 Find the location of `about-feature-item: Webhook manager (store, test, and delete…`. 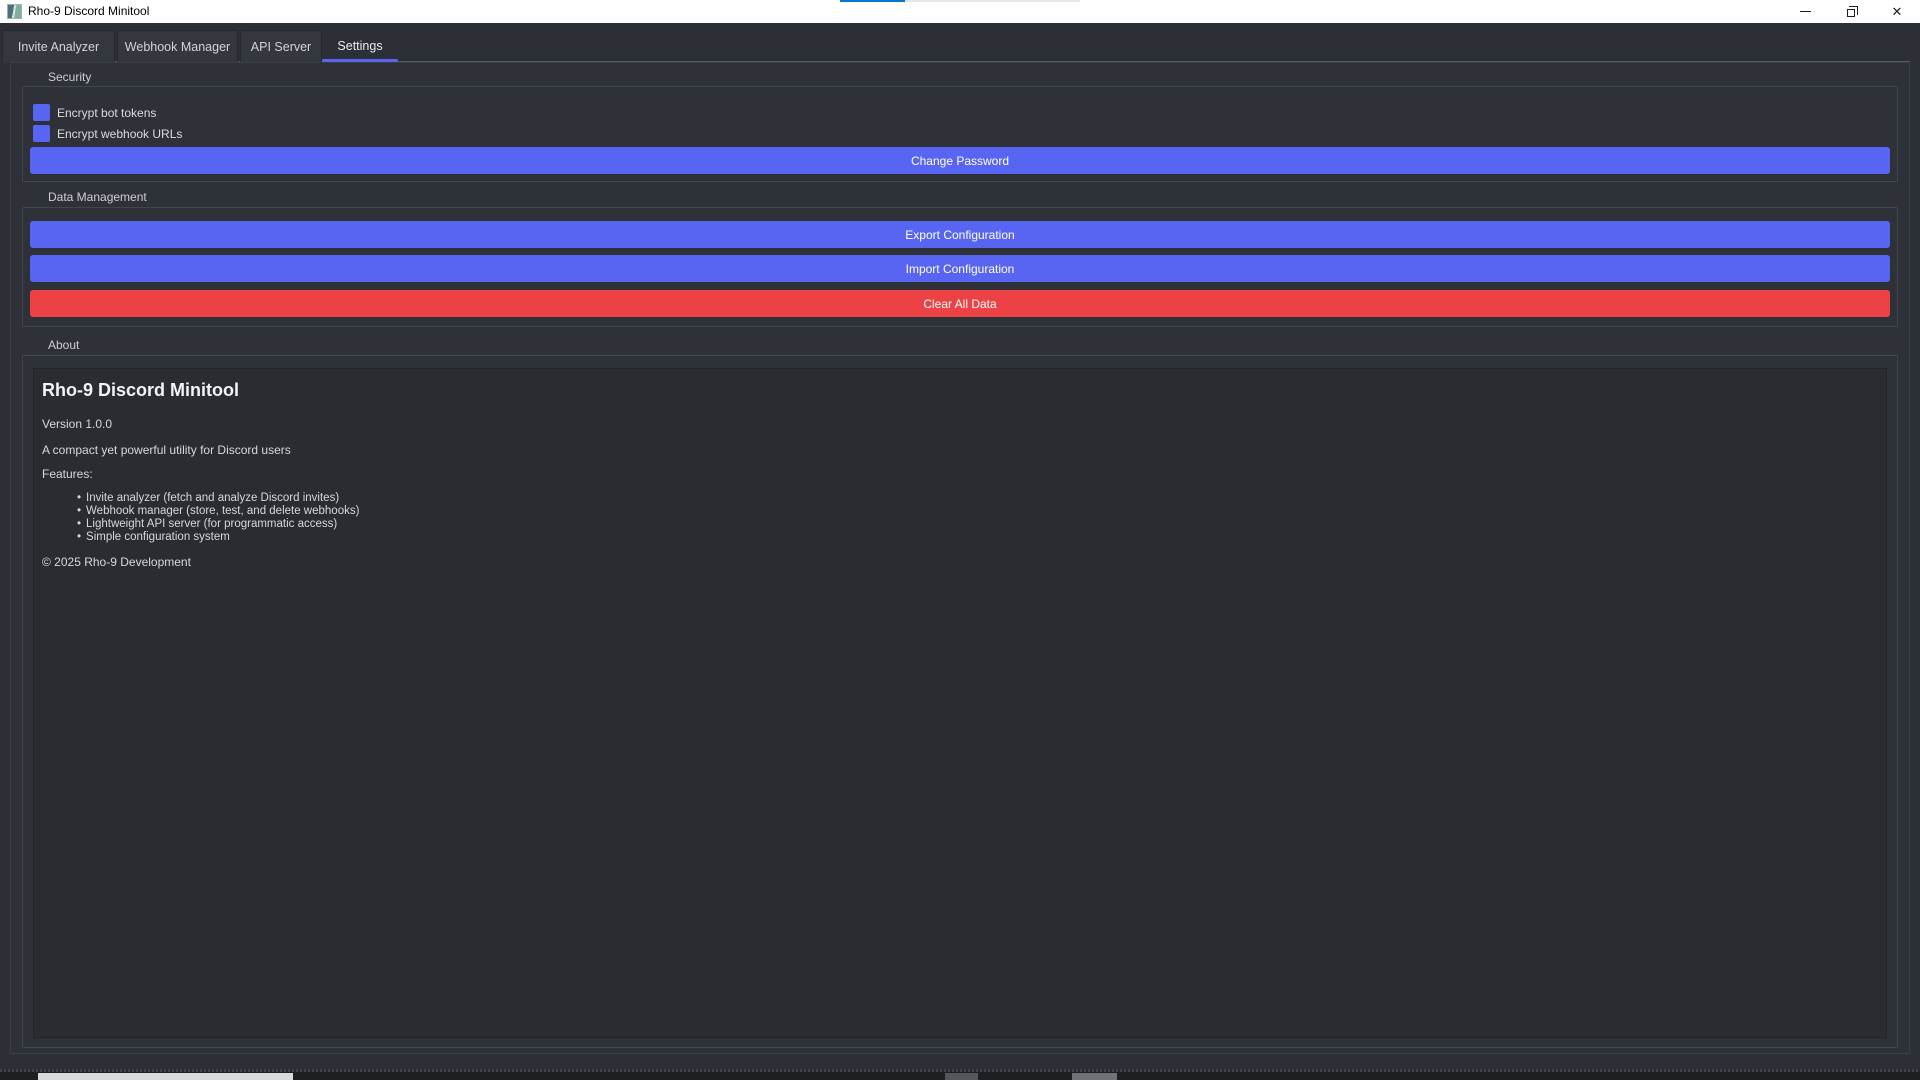

about-feature-item: Webhook manager (store, test, and delete… is located at coordinates (218, 511).